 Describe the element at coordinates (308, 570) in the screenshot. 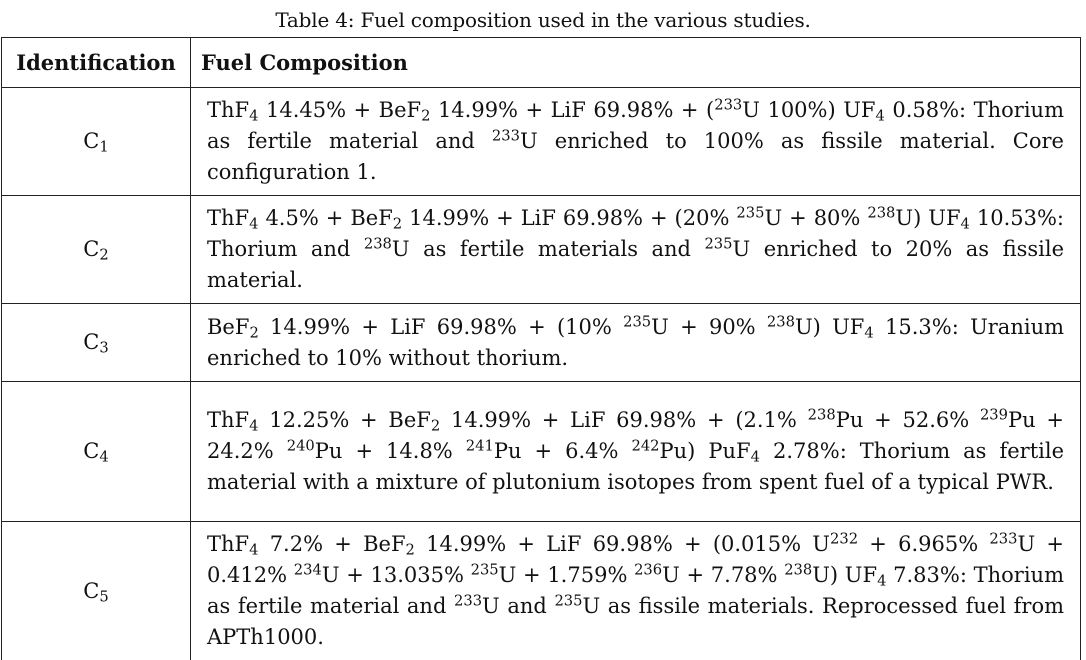

I see `superscript: 234` at that location.